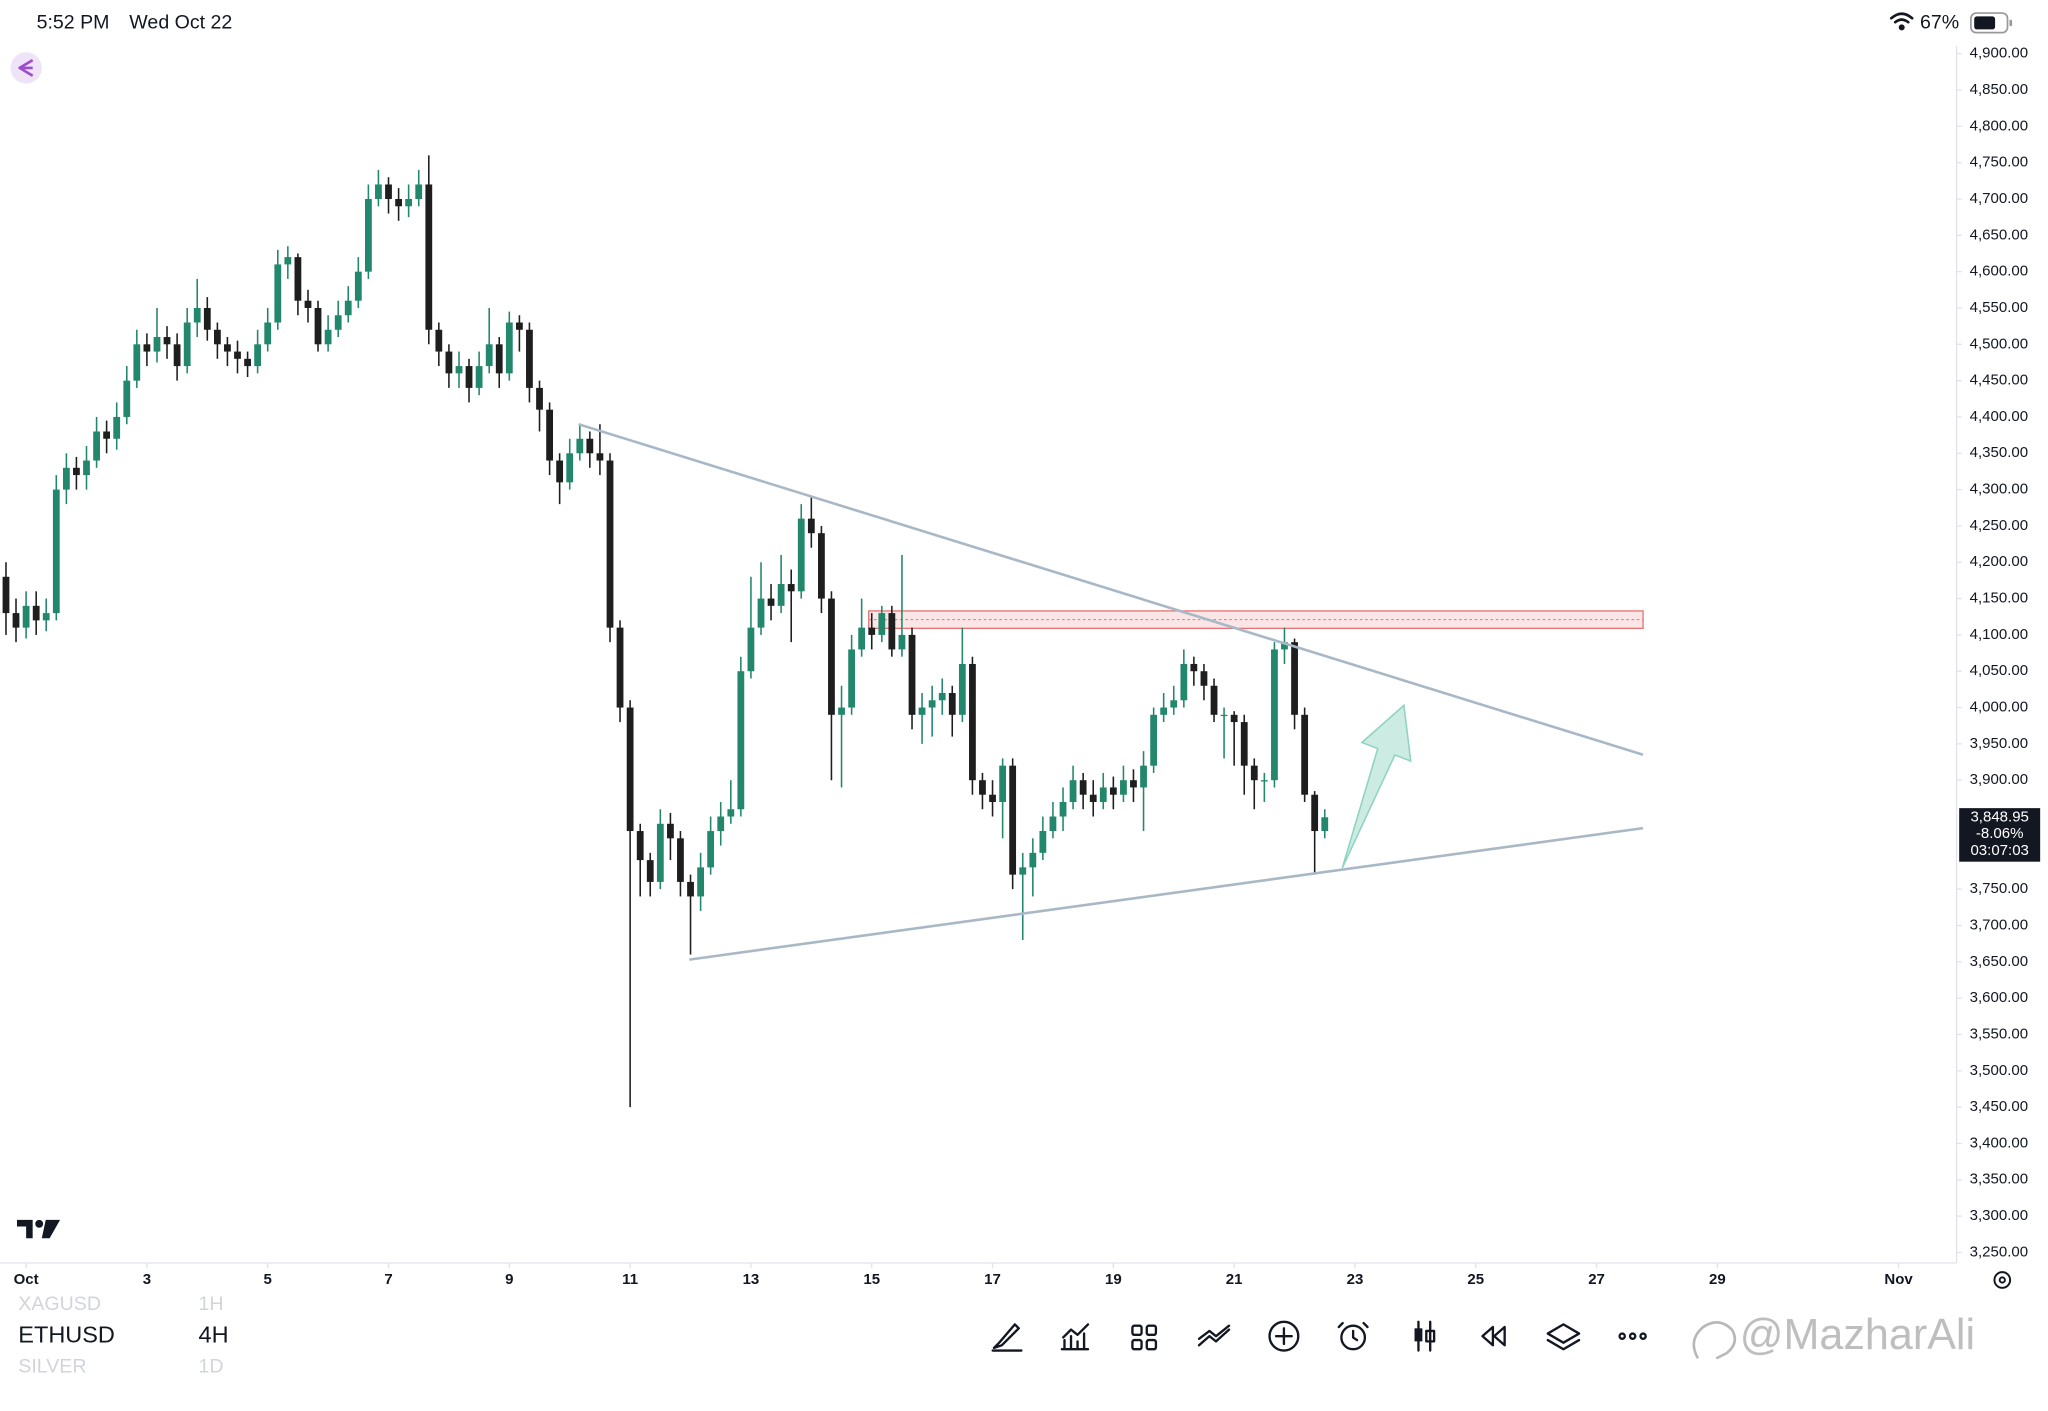 Image resolution: width=2048 pixels, height=1411 pixels. What do you see at coordinates (211, 1367) in the screenshot?
I see `watchlist-interval: 1D` at bounding box center [211, 1367].